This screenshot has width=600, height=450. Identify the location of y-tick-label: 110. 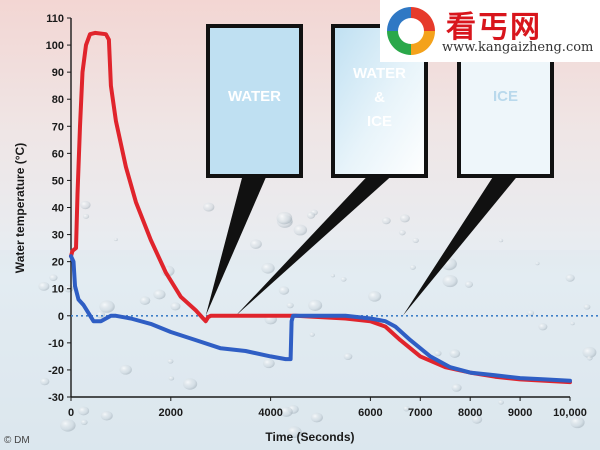
(55, 19).